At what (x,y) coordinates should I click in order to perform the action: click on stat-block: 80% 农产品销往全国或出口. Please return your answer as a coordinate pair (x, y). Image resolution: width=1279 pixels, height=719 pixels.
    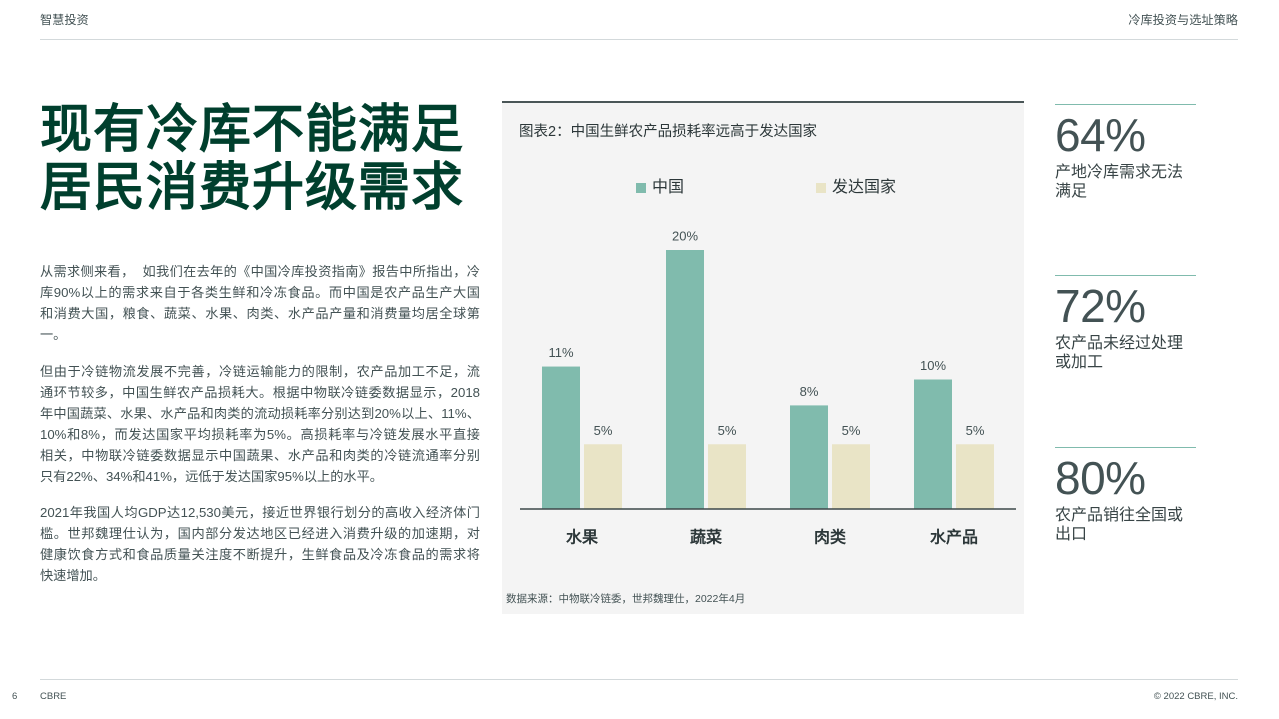
    Looking at the image, I should click on (1125, 522).